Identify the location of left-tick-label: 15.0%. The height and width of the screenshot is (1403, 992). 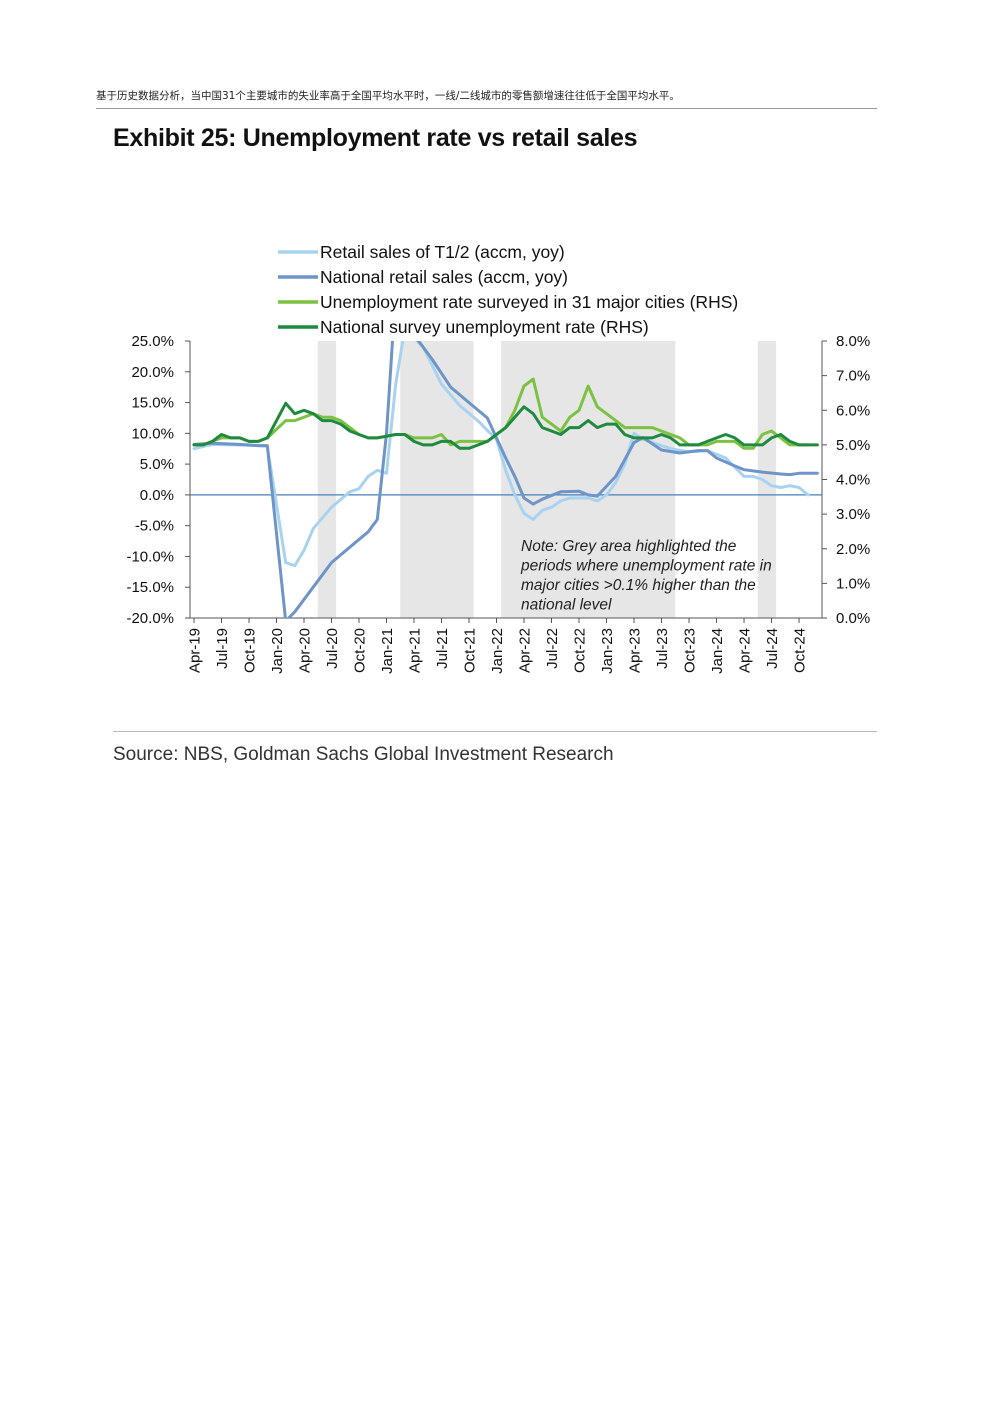
(152, 403).